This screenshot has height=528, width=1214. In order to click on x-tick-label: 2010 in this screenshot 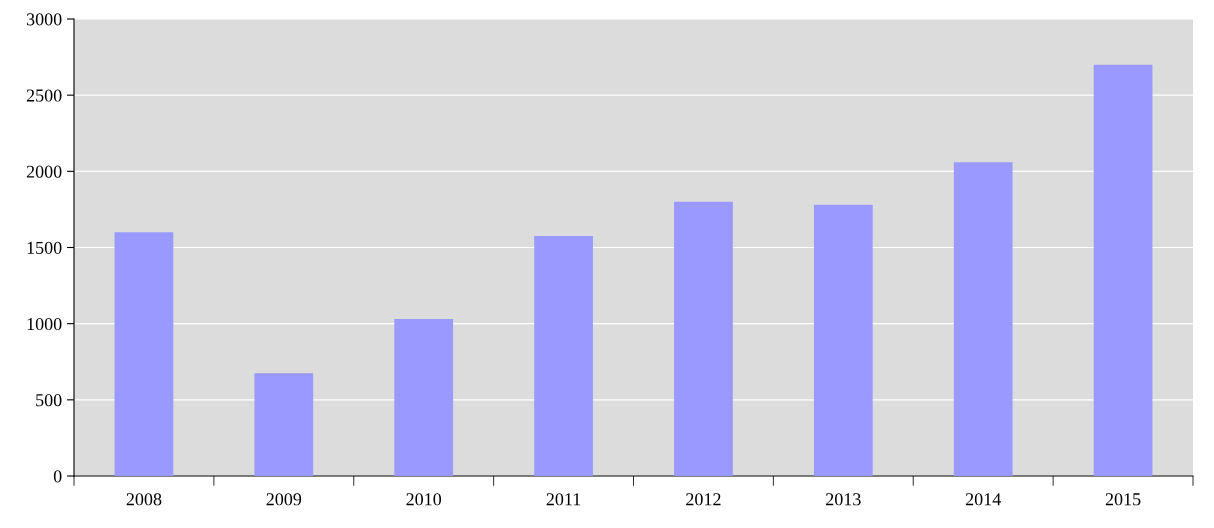, I will do `click(424, 499)`.